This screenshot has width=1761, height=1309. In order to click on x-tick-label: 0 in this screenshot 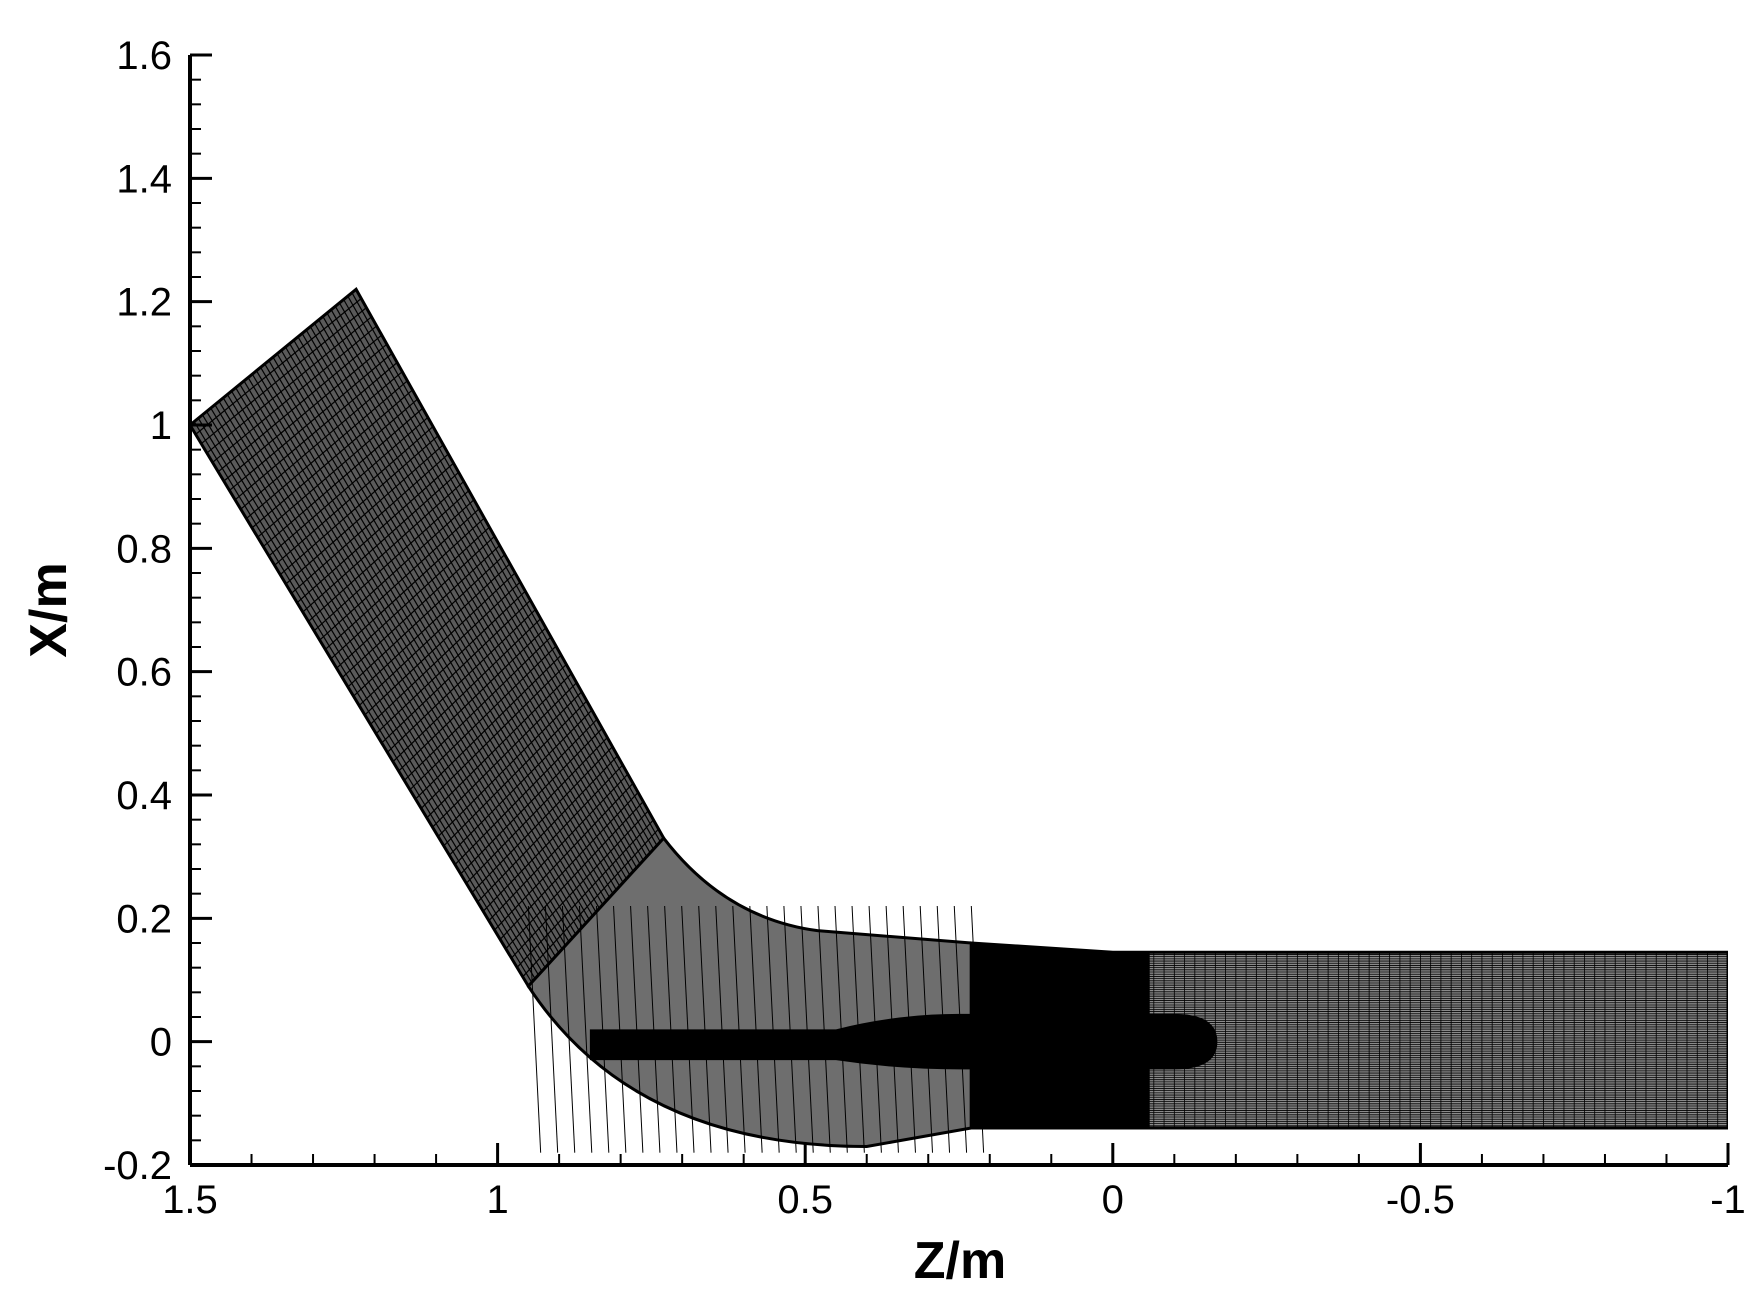, I will do `click(1113, 1200)`.